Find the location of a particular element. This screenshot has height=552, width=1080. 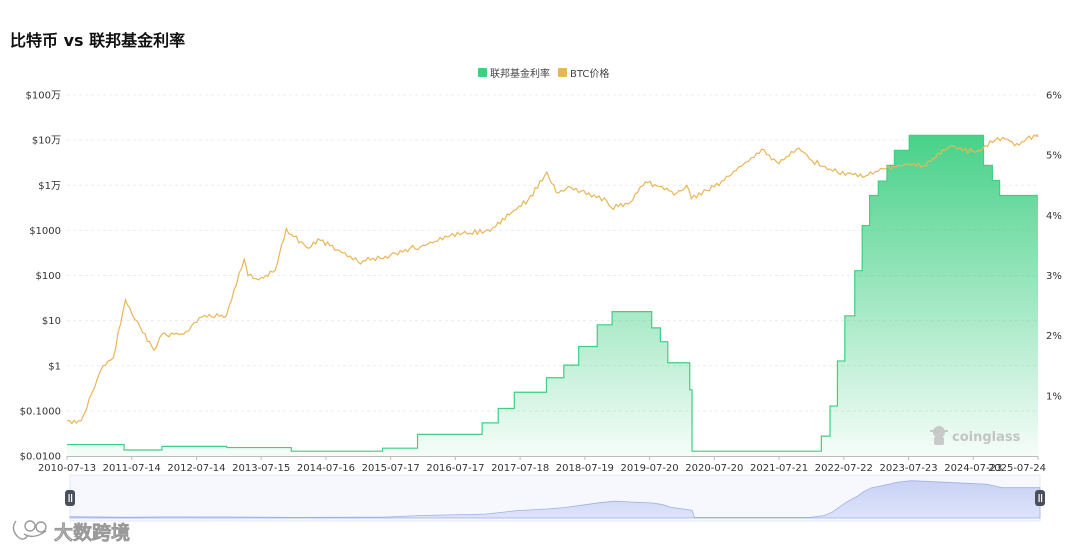

legend-item-rate: 联邦基金利率 is located at coordinates (514, 73).